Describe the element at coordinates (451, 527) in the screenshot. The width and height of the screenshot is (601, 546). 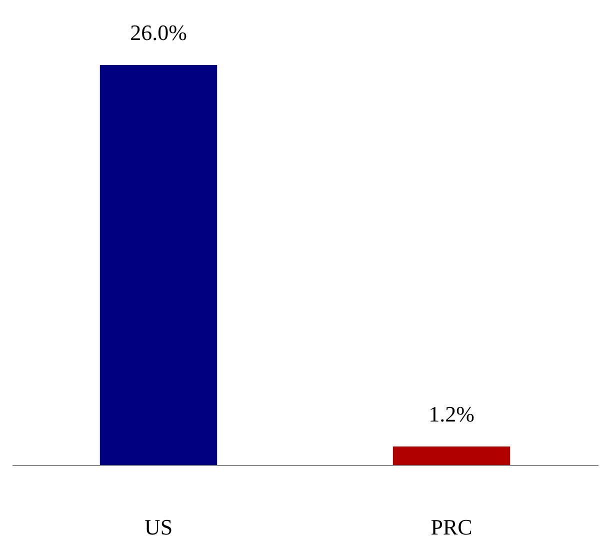
I see `x-tick-label: PRC` at that location.